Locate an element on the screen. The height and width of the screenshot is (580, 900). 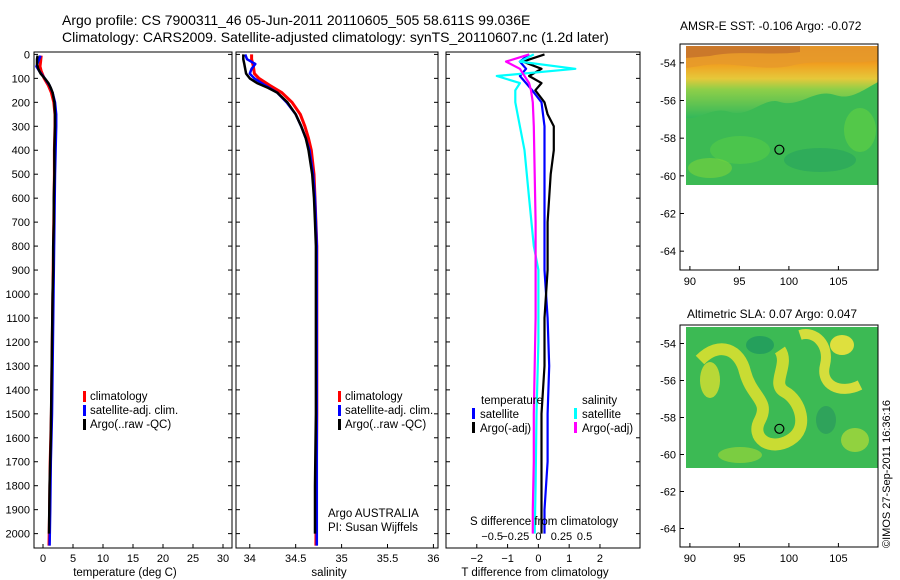
depth-tick-label: 700 is located at coordinates (21, 223).